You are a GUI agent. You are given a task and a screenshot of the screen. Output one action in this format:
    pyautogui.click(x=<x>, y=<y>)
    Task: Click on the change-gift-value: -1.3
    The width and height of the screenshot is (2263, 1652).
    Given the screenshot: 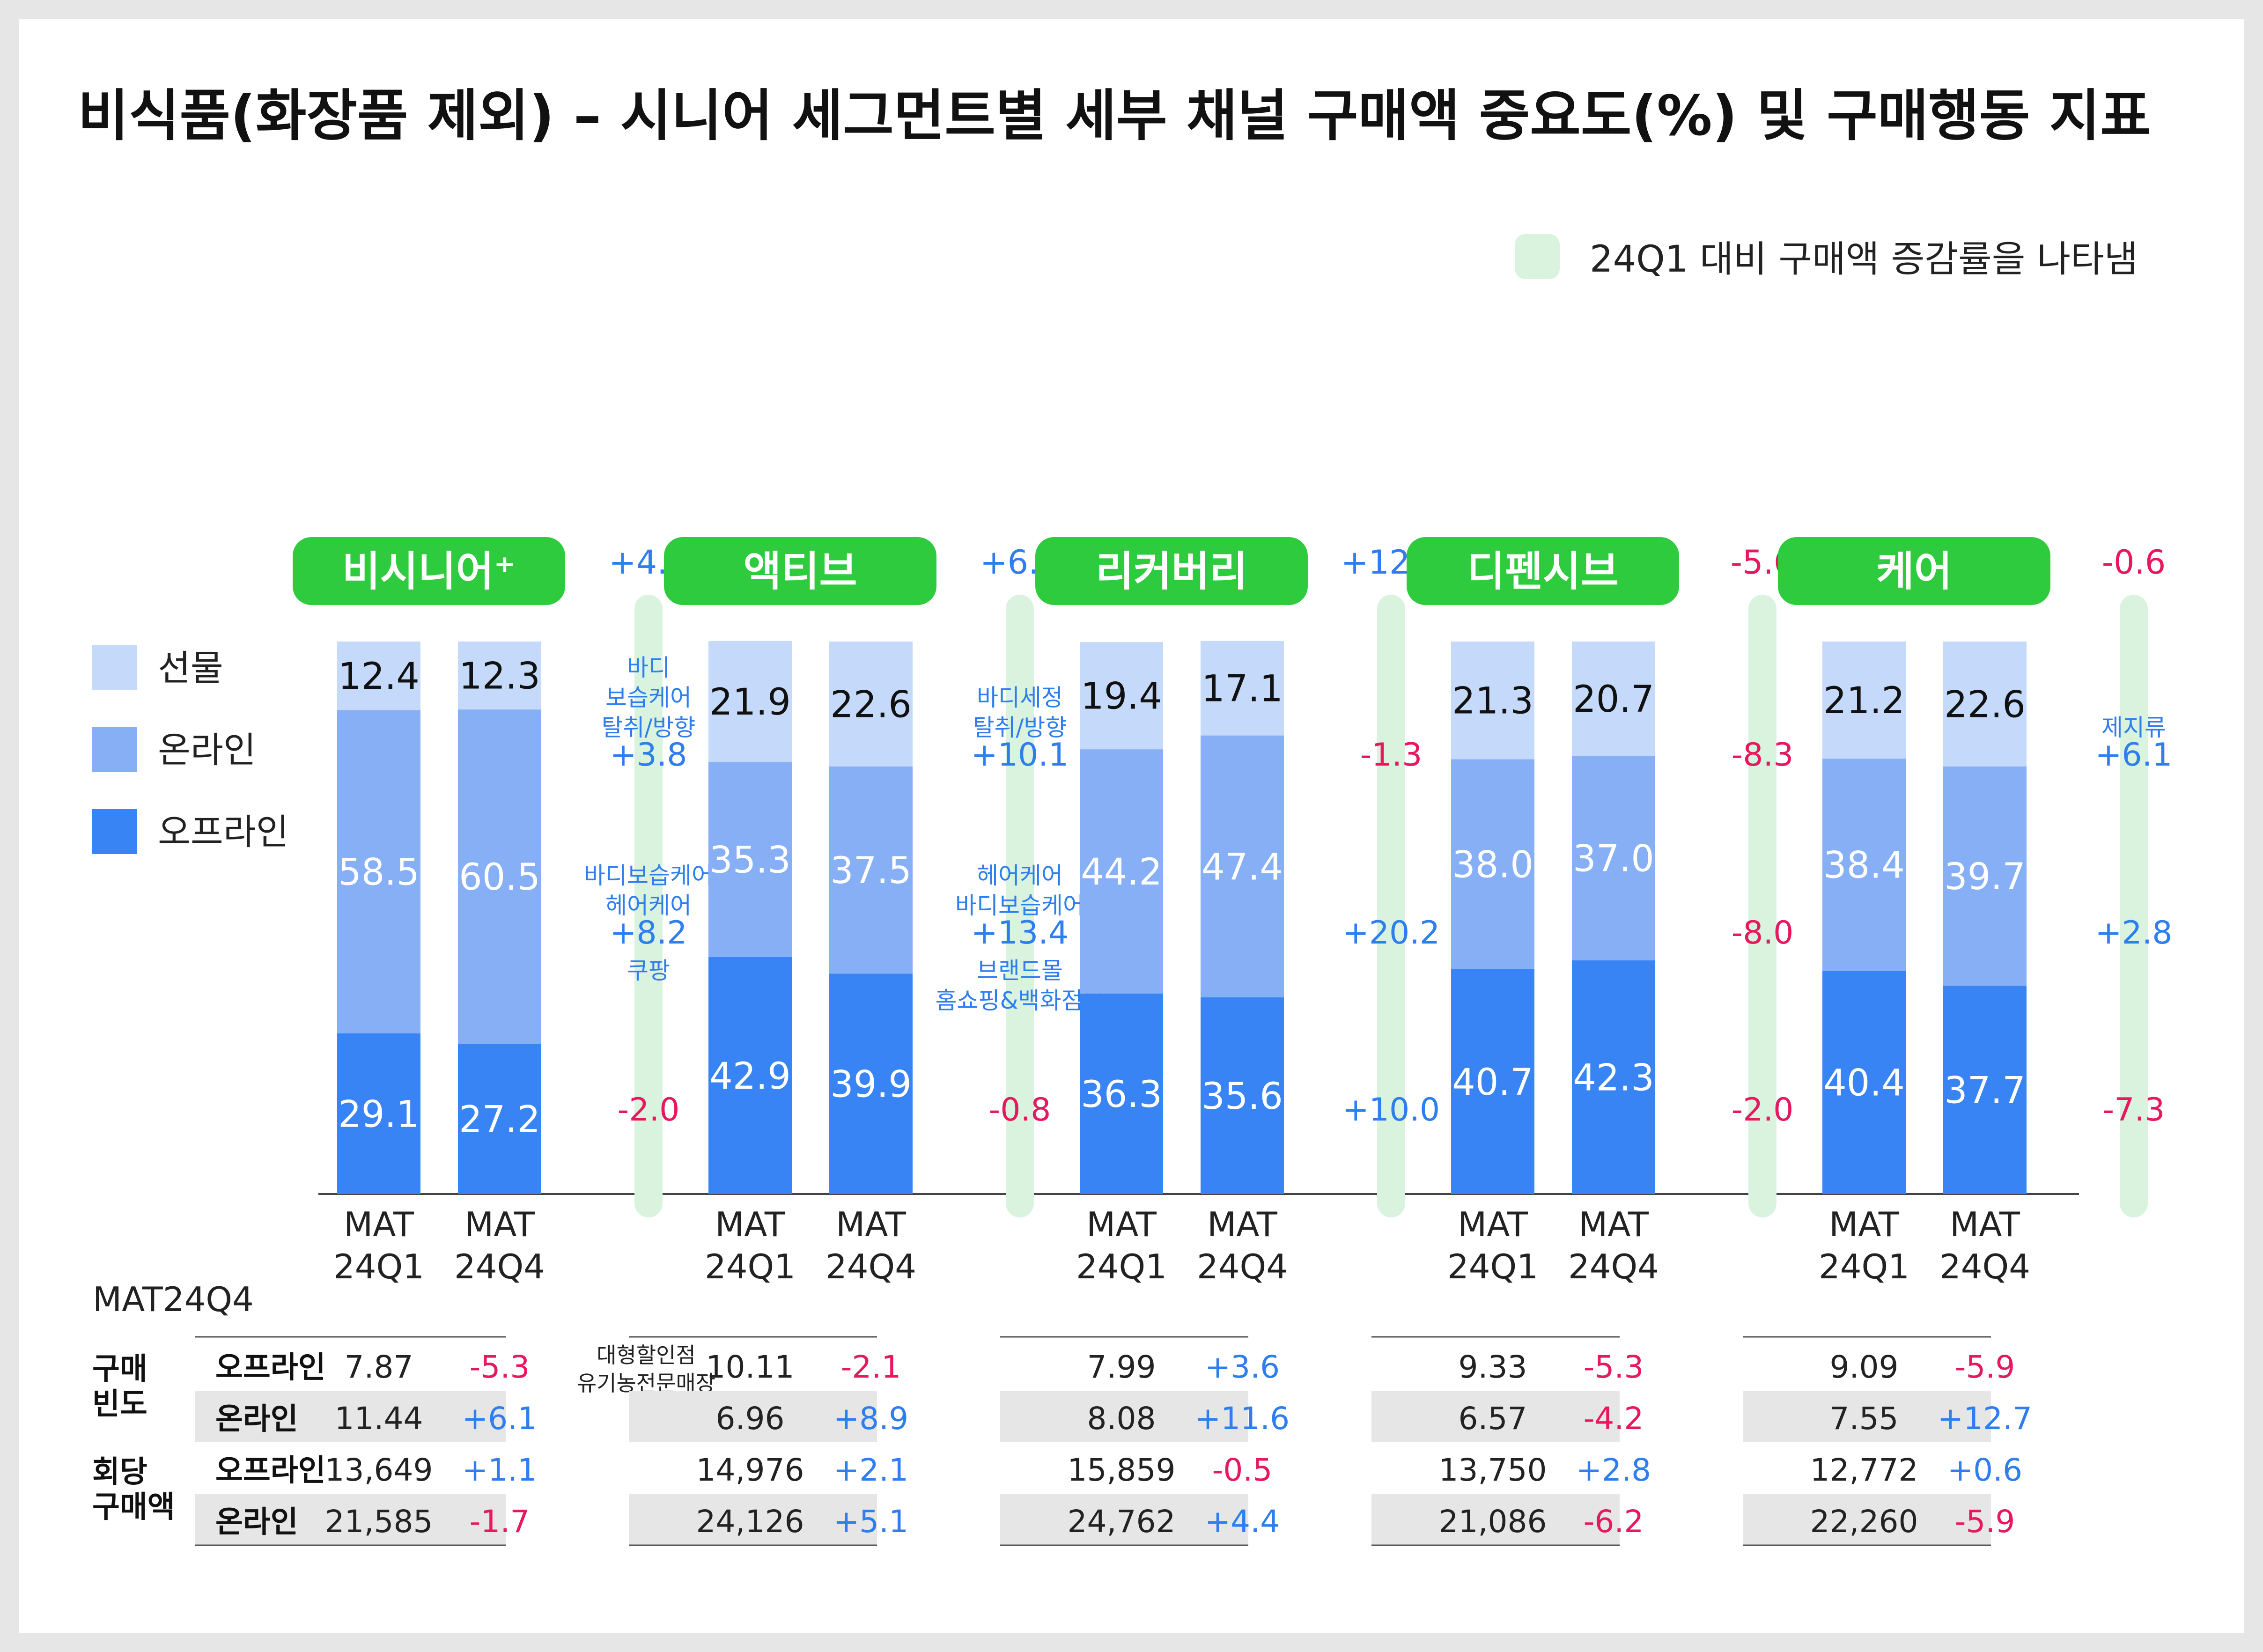 What is the action you would take?
    pyautogui.click(x=1391, y=755)
    